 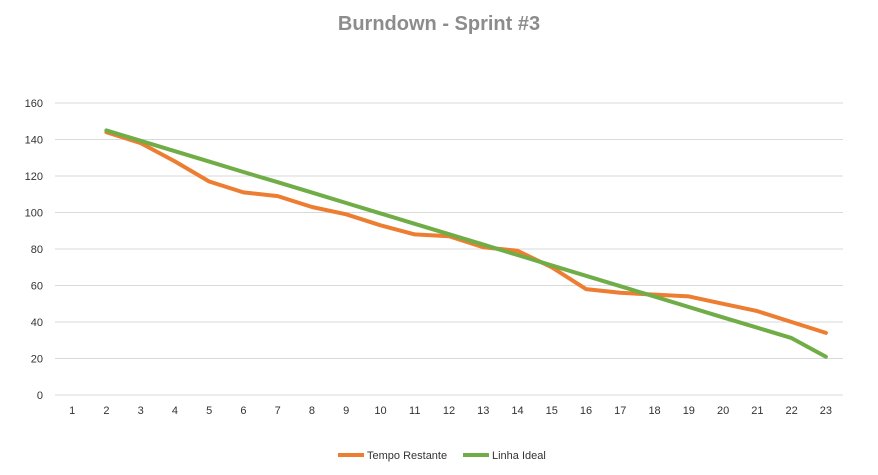 What do you see at coordinates (517, 411) in the screenshot?
I see `x-tick-label: 14` at bounding box center [517, 411].